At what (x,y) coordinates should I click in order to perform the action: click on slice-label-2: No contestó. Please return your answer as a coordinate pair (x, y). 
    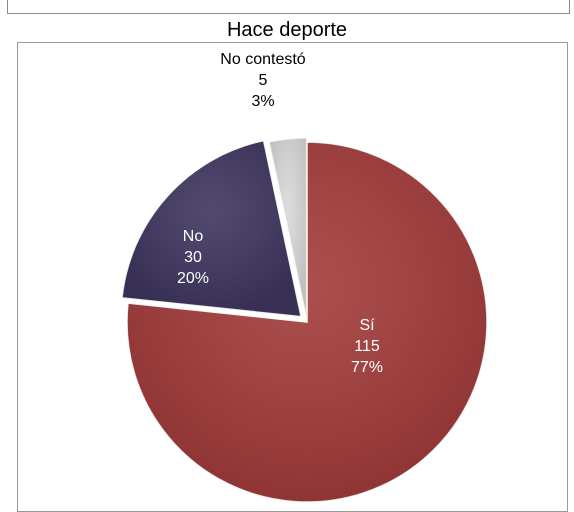
    Looking at the image, I should click on (262, 59).